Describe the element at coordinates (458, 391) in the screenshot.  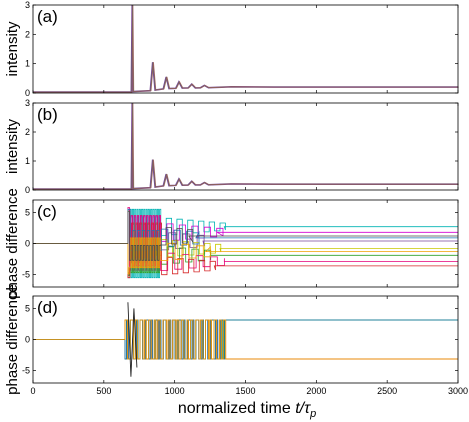
I see `x-tick-label: 3000` at that location.